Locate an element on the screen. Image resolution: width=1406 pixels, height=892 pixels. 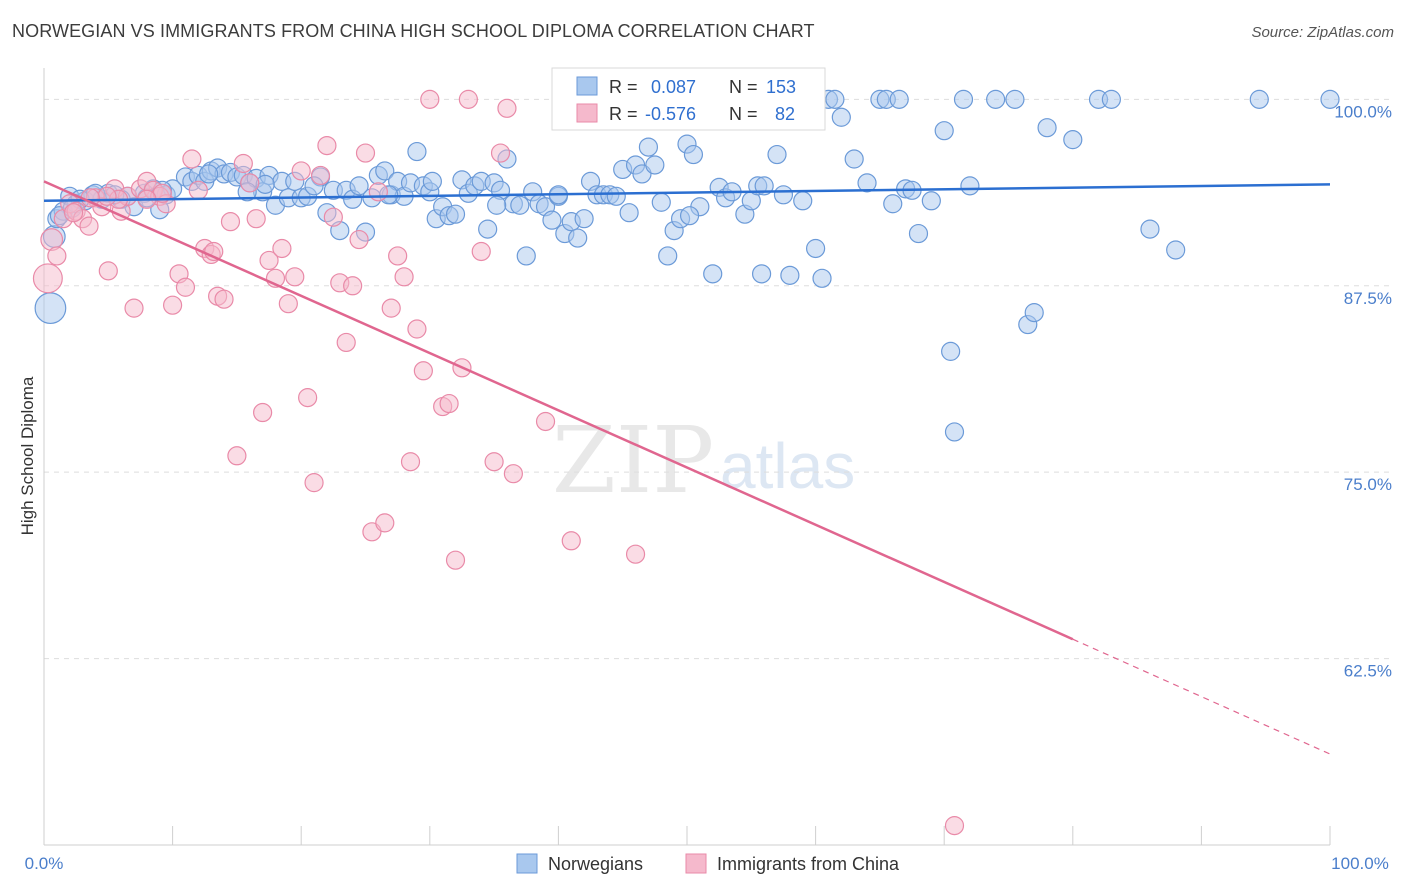
y-tick-labels: 62.5% 75.0% 87.5% 100.0% is located at coordinates (1363, 391).